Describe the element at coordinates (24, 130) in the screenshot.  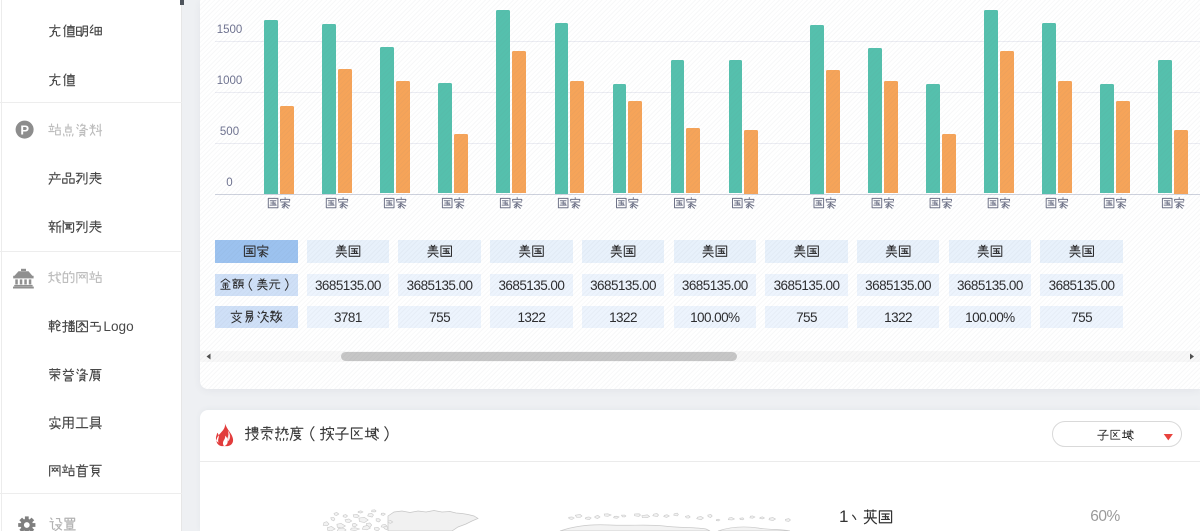
I see `svg-text: P` at that location.